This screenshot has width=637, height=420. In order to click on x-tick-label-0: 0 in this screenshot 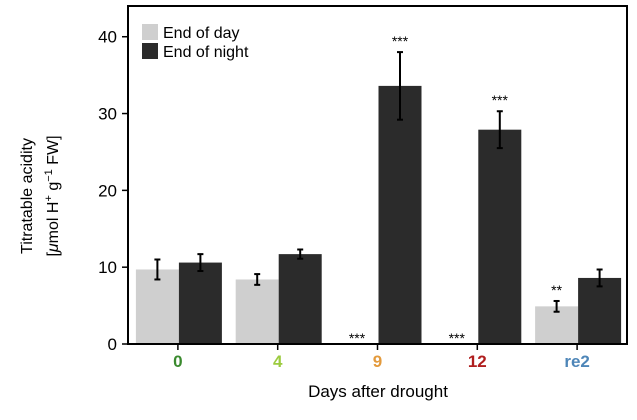, I will do `click(177, 361)`.